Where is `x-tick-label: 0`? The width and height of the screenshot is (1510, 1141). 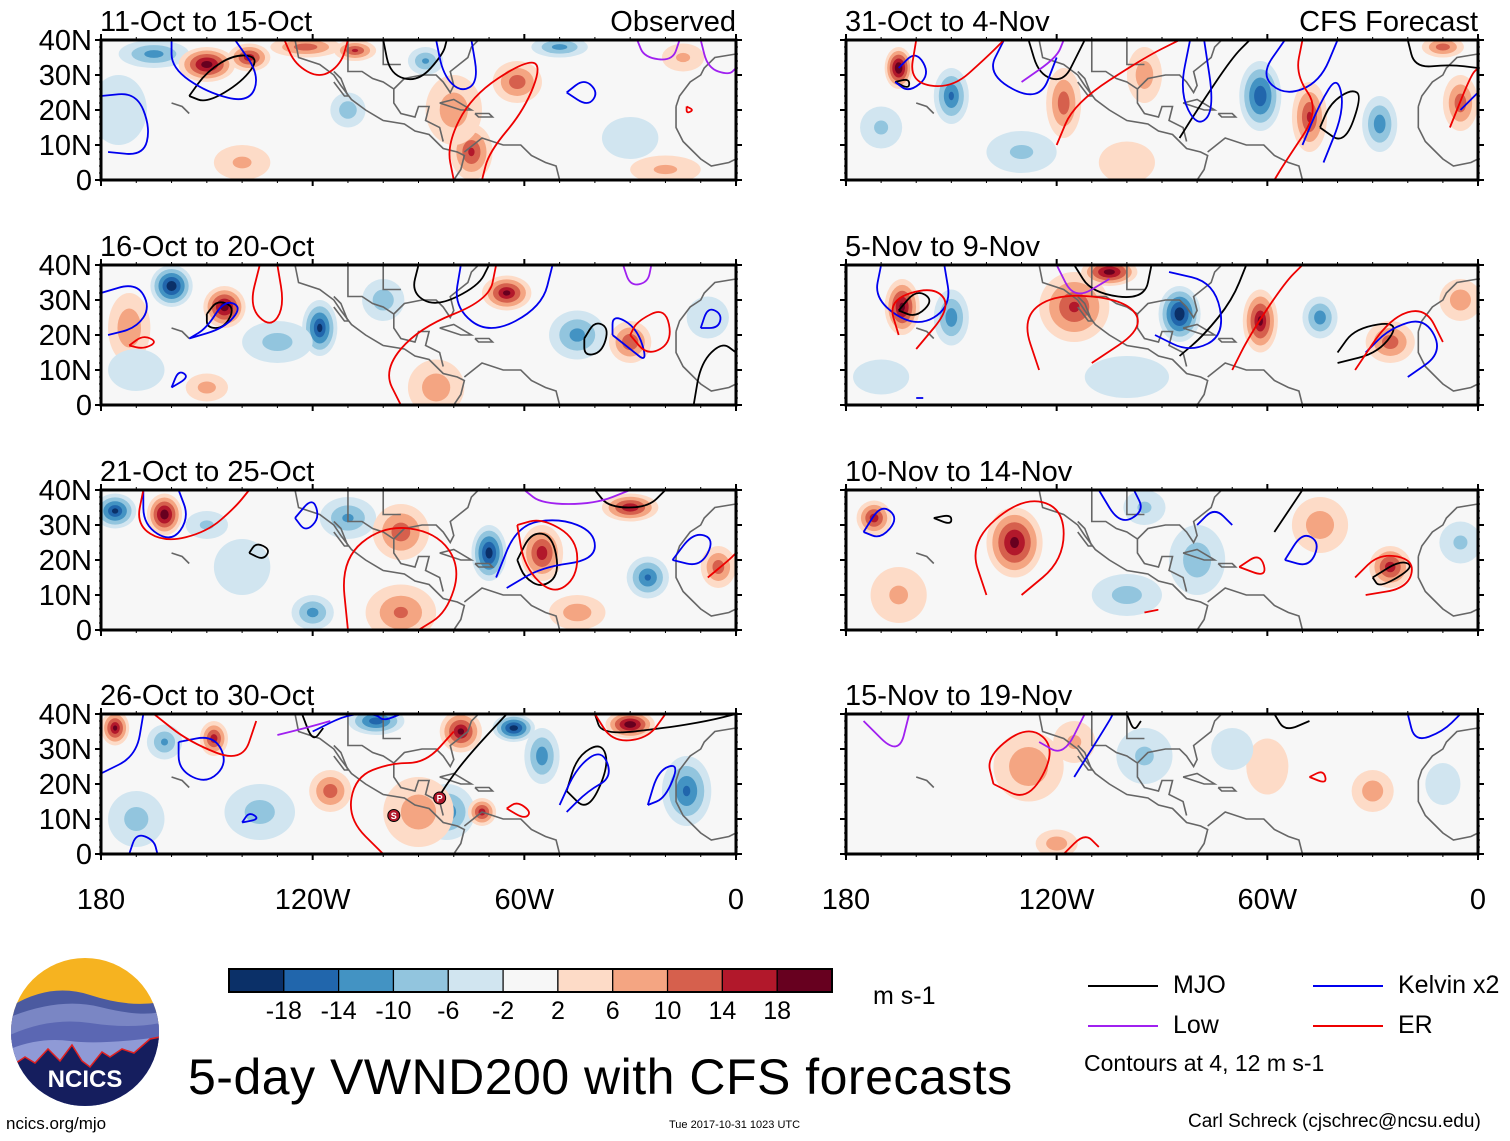
x-tick-label: 0 is located at coordinates (736, 900).